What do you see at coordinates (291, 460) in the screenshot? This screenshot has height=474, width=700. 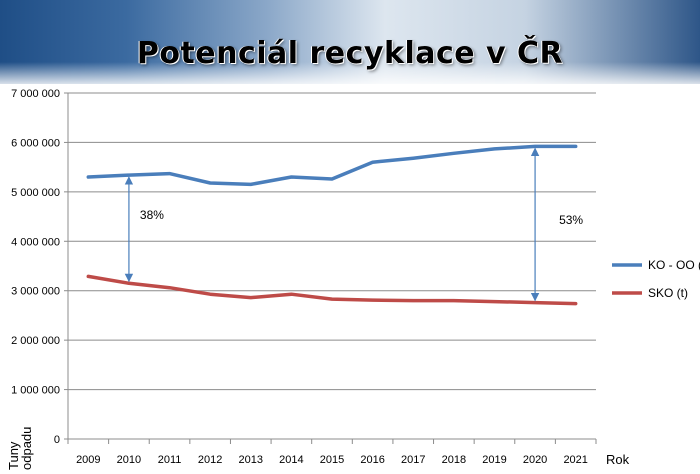 I see `x-tick-label: 2014` at bounding box center [291, 460].